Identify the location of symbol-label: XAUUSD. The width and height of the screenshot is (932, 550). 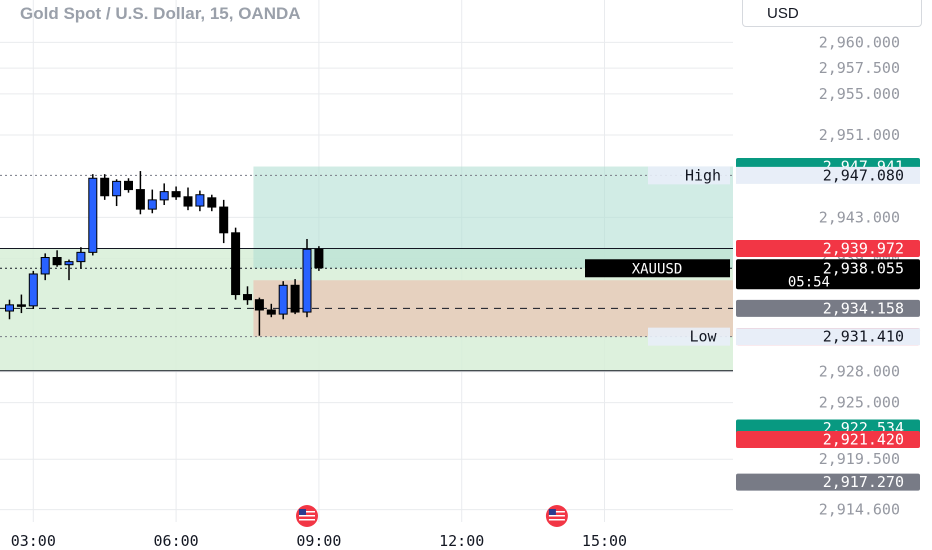
(657, 269).